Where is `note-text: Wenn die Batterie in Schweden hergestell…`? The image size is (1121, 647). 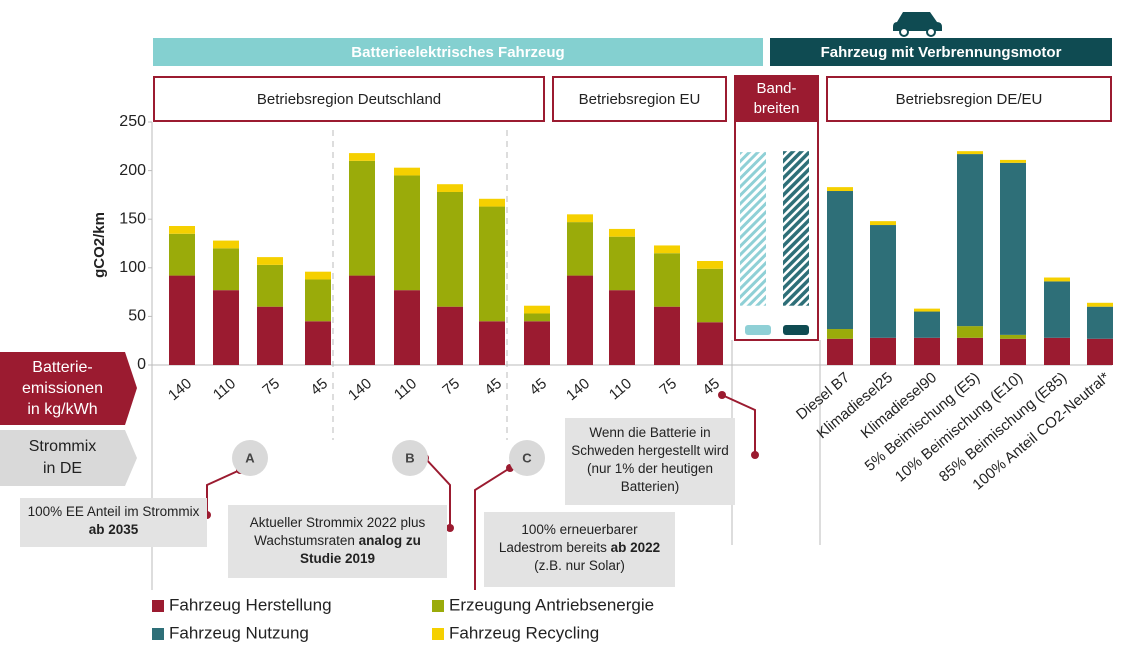 note-text: Wenn die Batterie in Schweden hergestell… is located at coordinates (650, 459).